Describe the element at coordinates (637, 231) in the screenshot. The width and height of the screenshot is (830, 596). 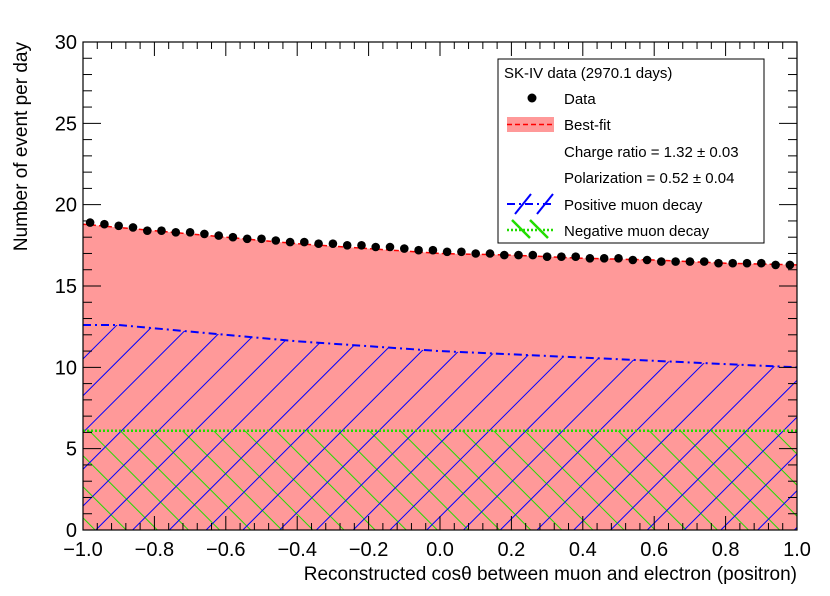
I see `legend-entry-negative: Negative muon decay` at that location.